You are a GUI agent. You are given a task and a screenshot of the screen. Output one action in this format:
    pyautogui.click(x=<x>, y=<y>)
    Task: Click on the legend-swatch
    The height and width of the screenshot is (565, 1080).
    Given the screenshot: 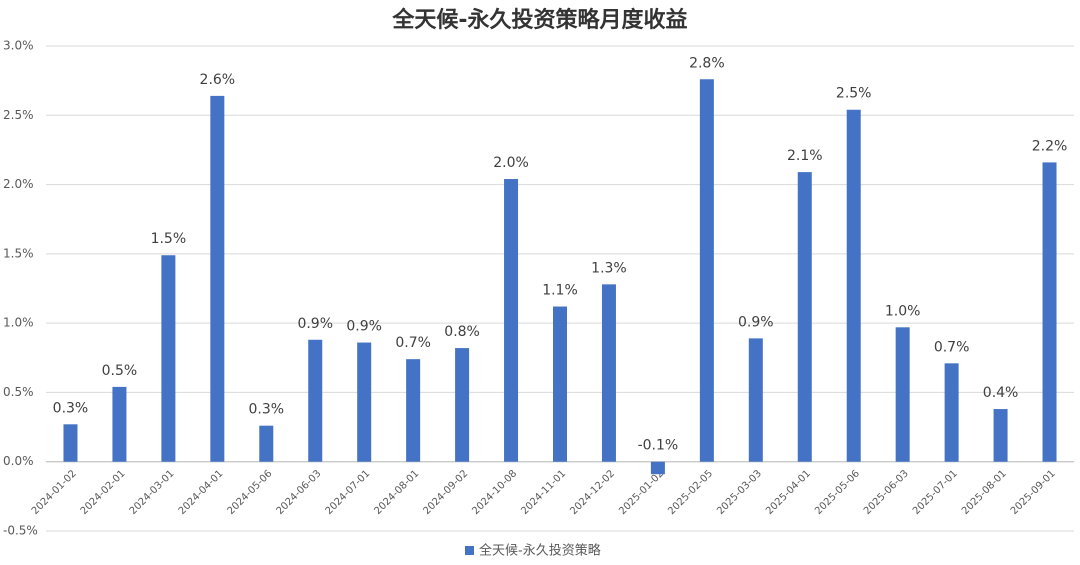 What is the action you would take?
    pyautogui.click(x=469, y=550)
    